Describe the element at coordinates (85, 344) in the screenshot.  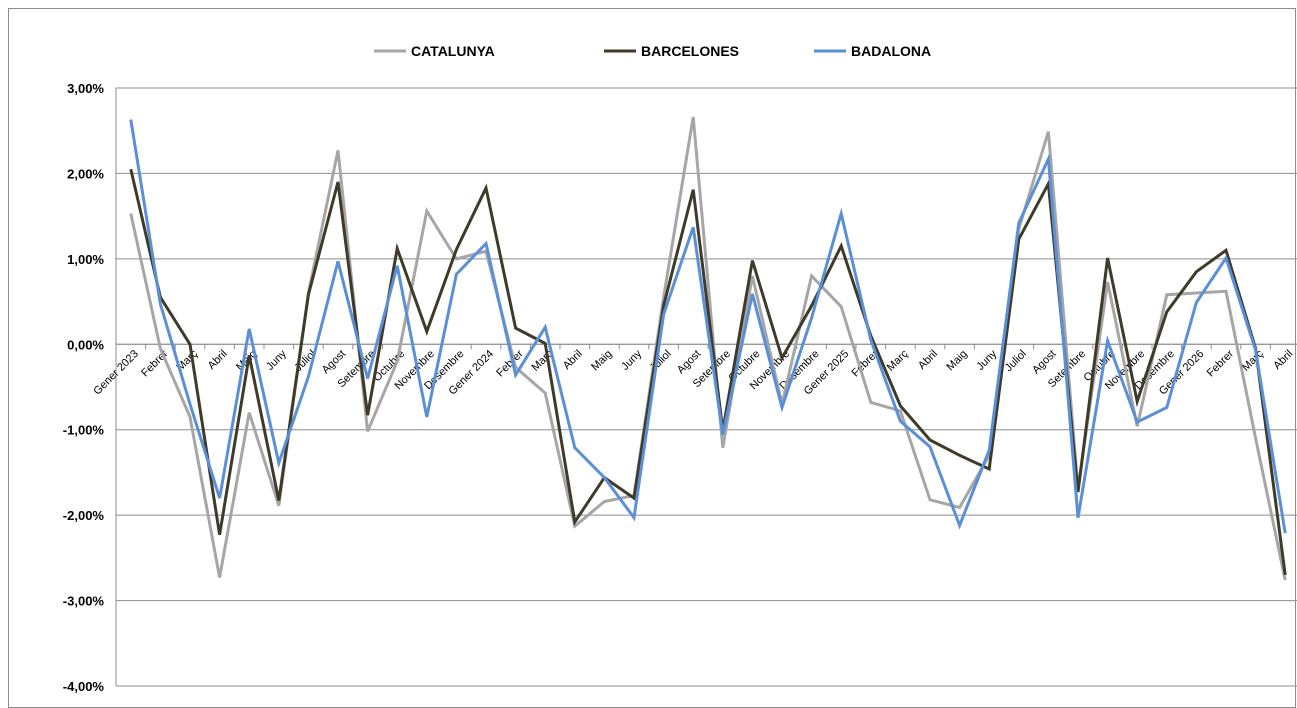
I see `y-tick-label: 0,00%` at that location.